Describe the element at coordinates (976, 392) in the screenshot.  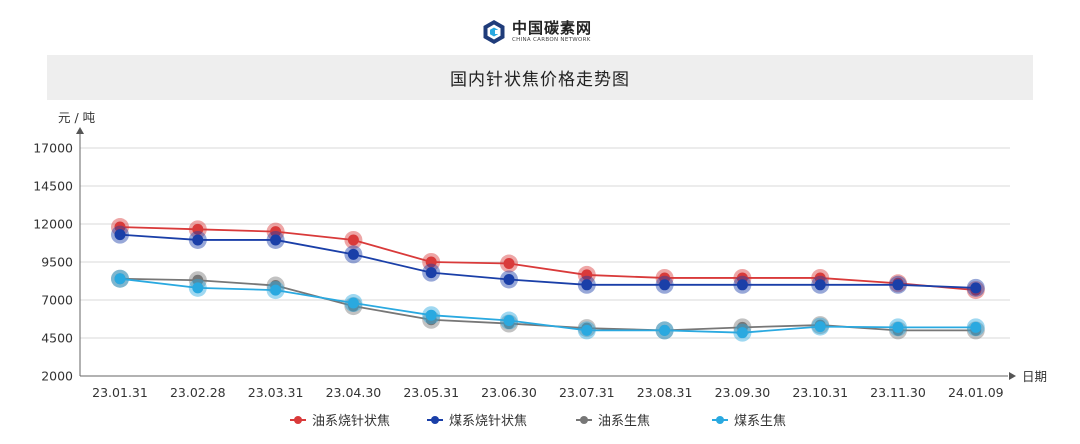
I see `x-tick-label: 24.01.09` at that location.